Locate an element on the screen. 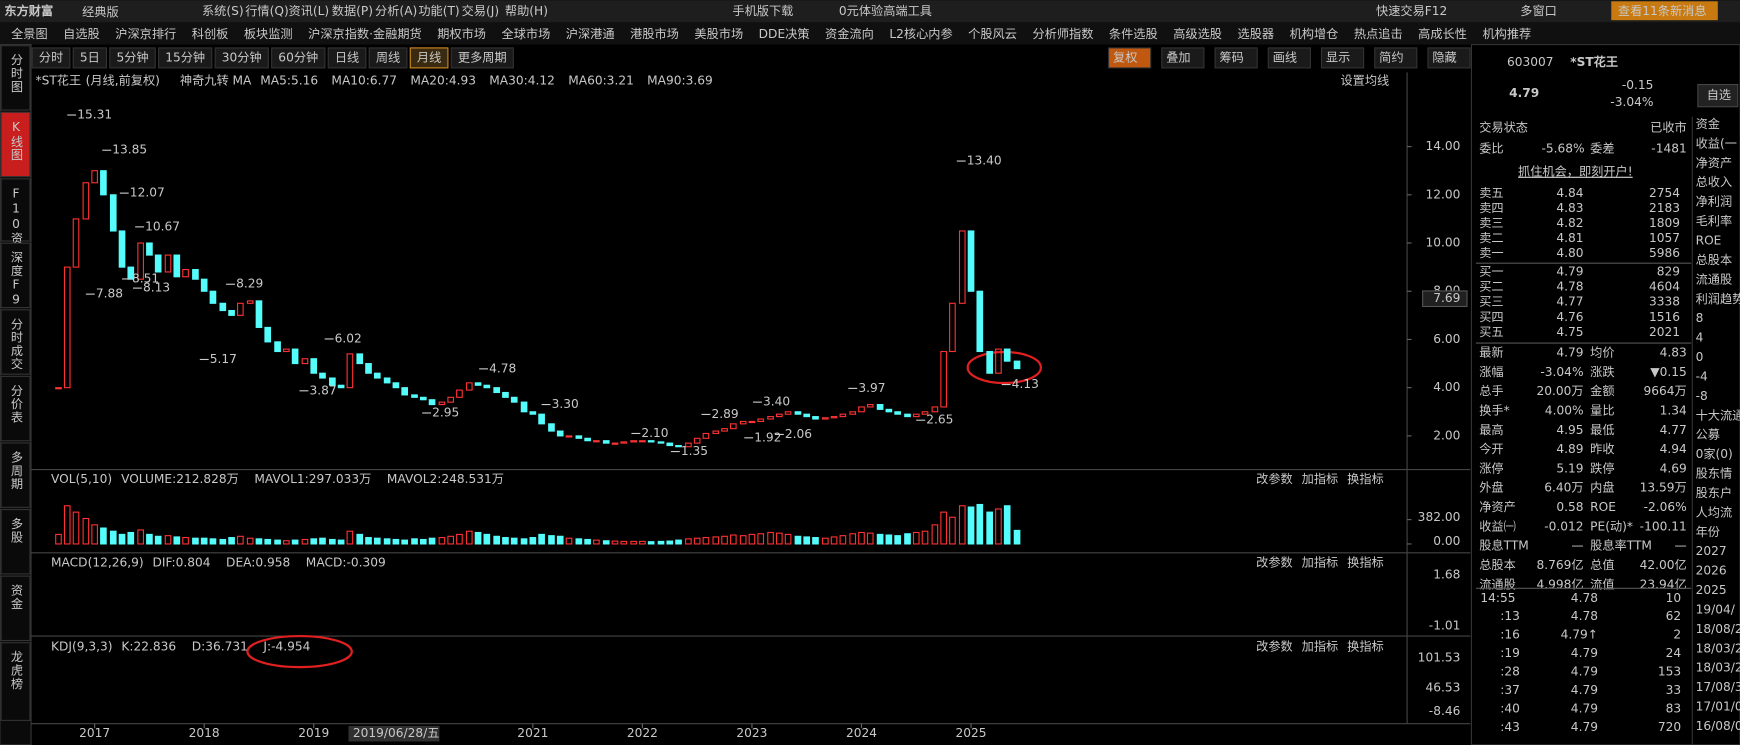 The width and height of the screenshot is (1740, 745). add-fav-button is located at coordinates (1718, 95).